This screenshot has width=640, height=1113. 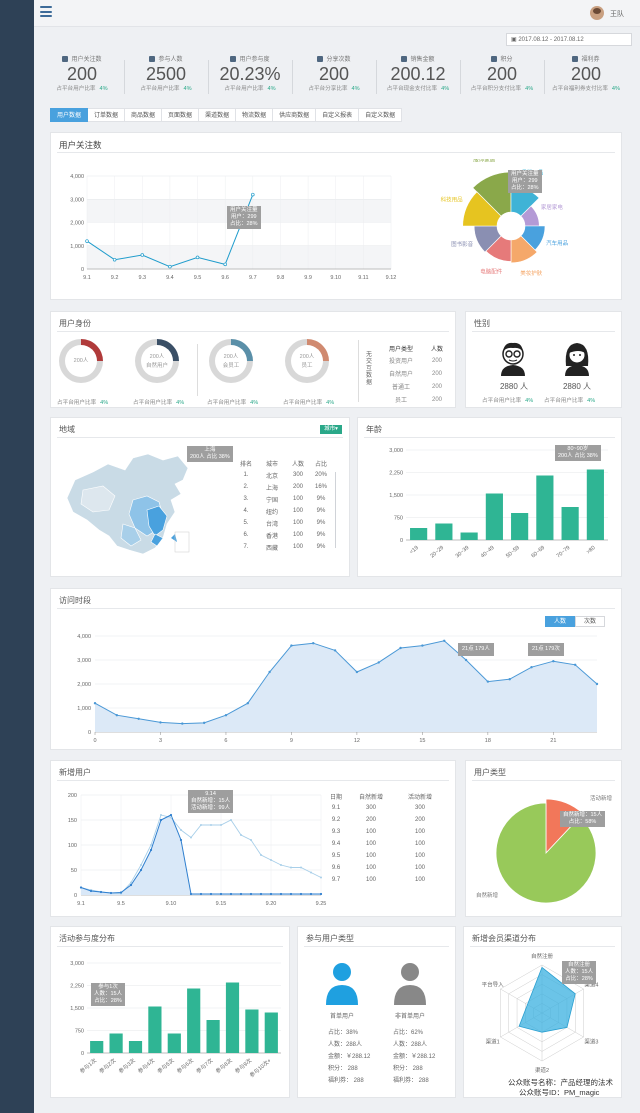 What do you see at coordinates (398, 519) in the screenshot?
I see `y-tick-label: 750` at bounding box center [398, 519].